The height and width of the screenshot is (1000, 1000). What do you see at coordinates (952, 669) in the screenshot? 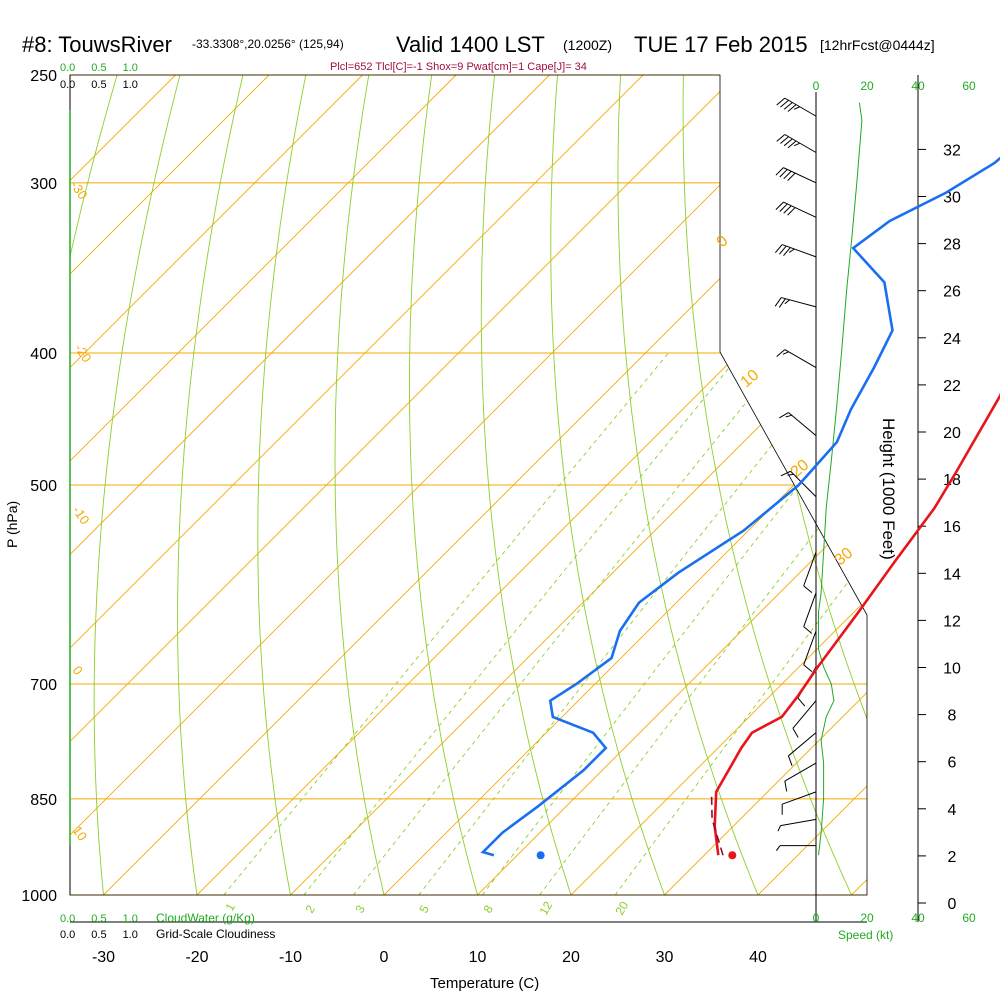
I see `height-tick-label: 10` at bounding box center [952, 669].